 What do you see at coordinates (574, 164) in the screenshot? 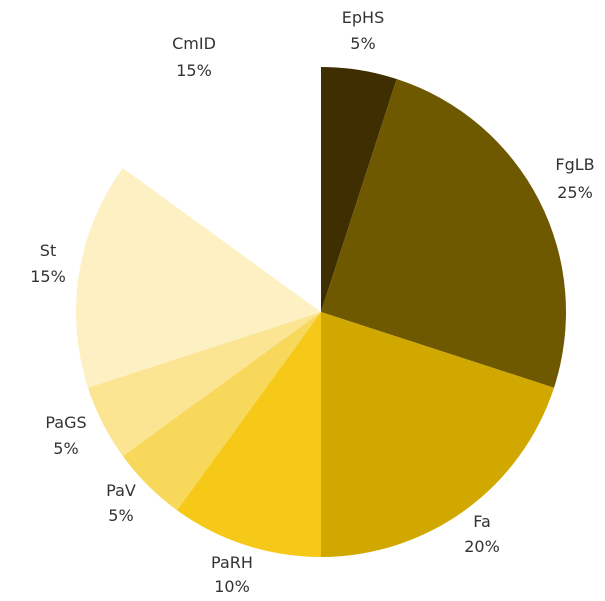
I see `slice-label-fglb: FgLB` at bounding box center [574, 164].